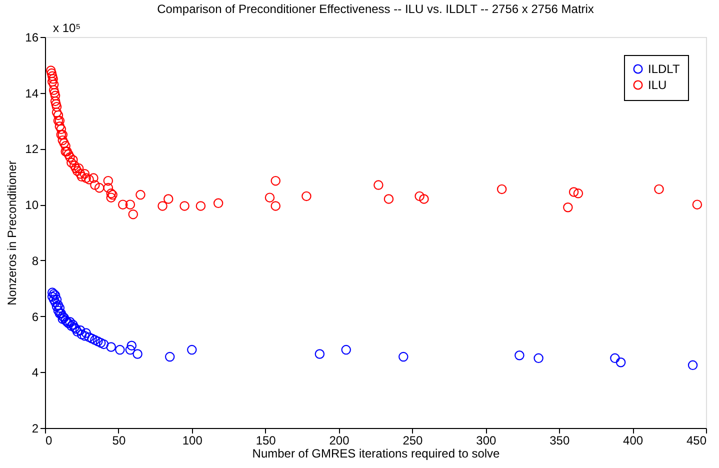 The image size is (719, 468). Describe the element at coordinates (49, 441) in the screenshot. I see `x-tick-label: 0` at that location.